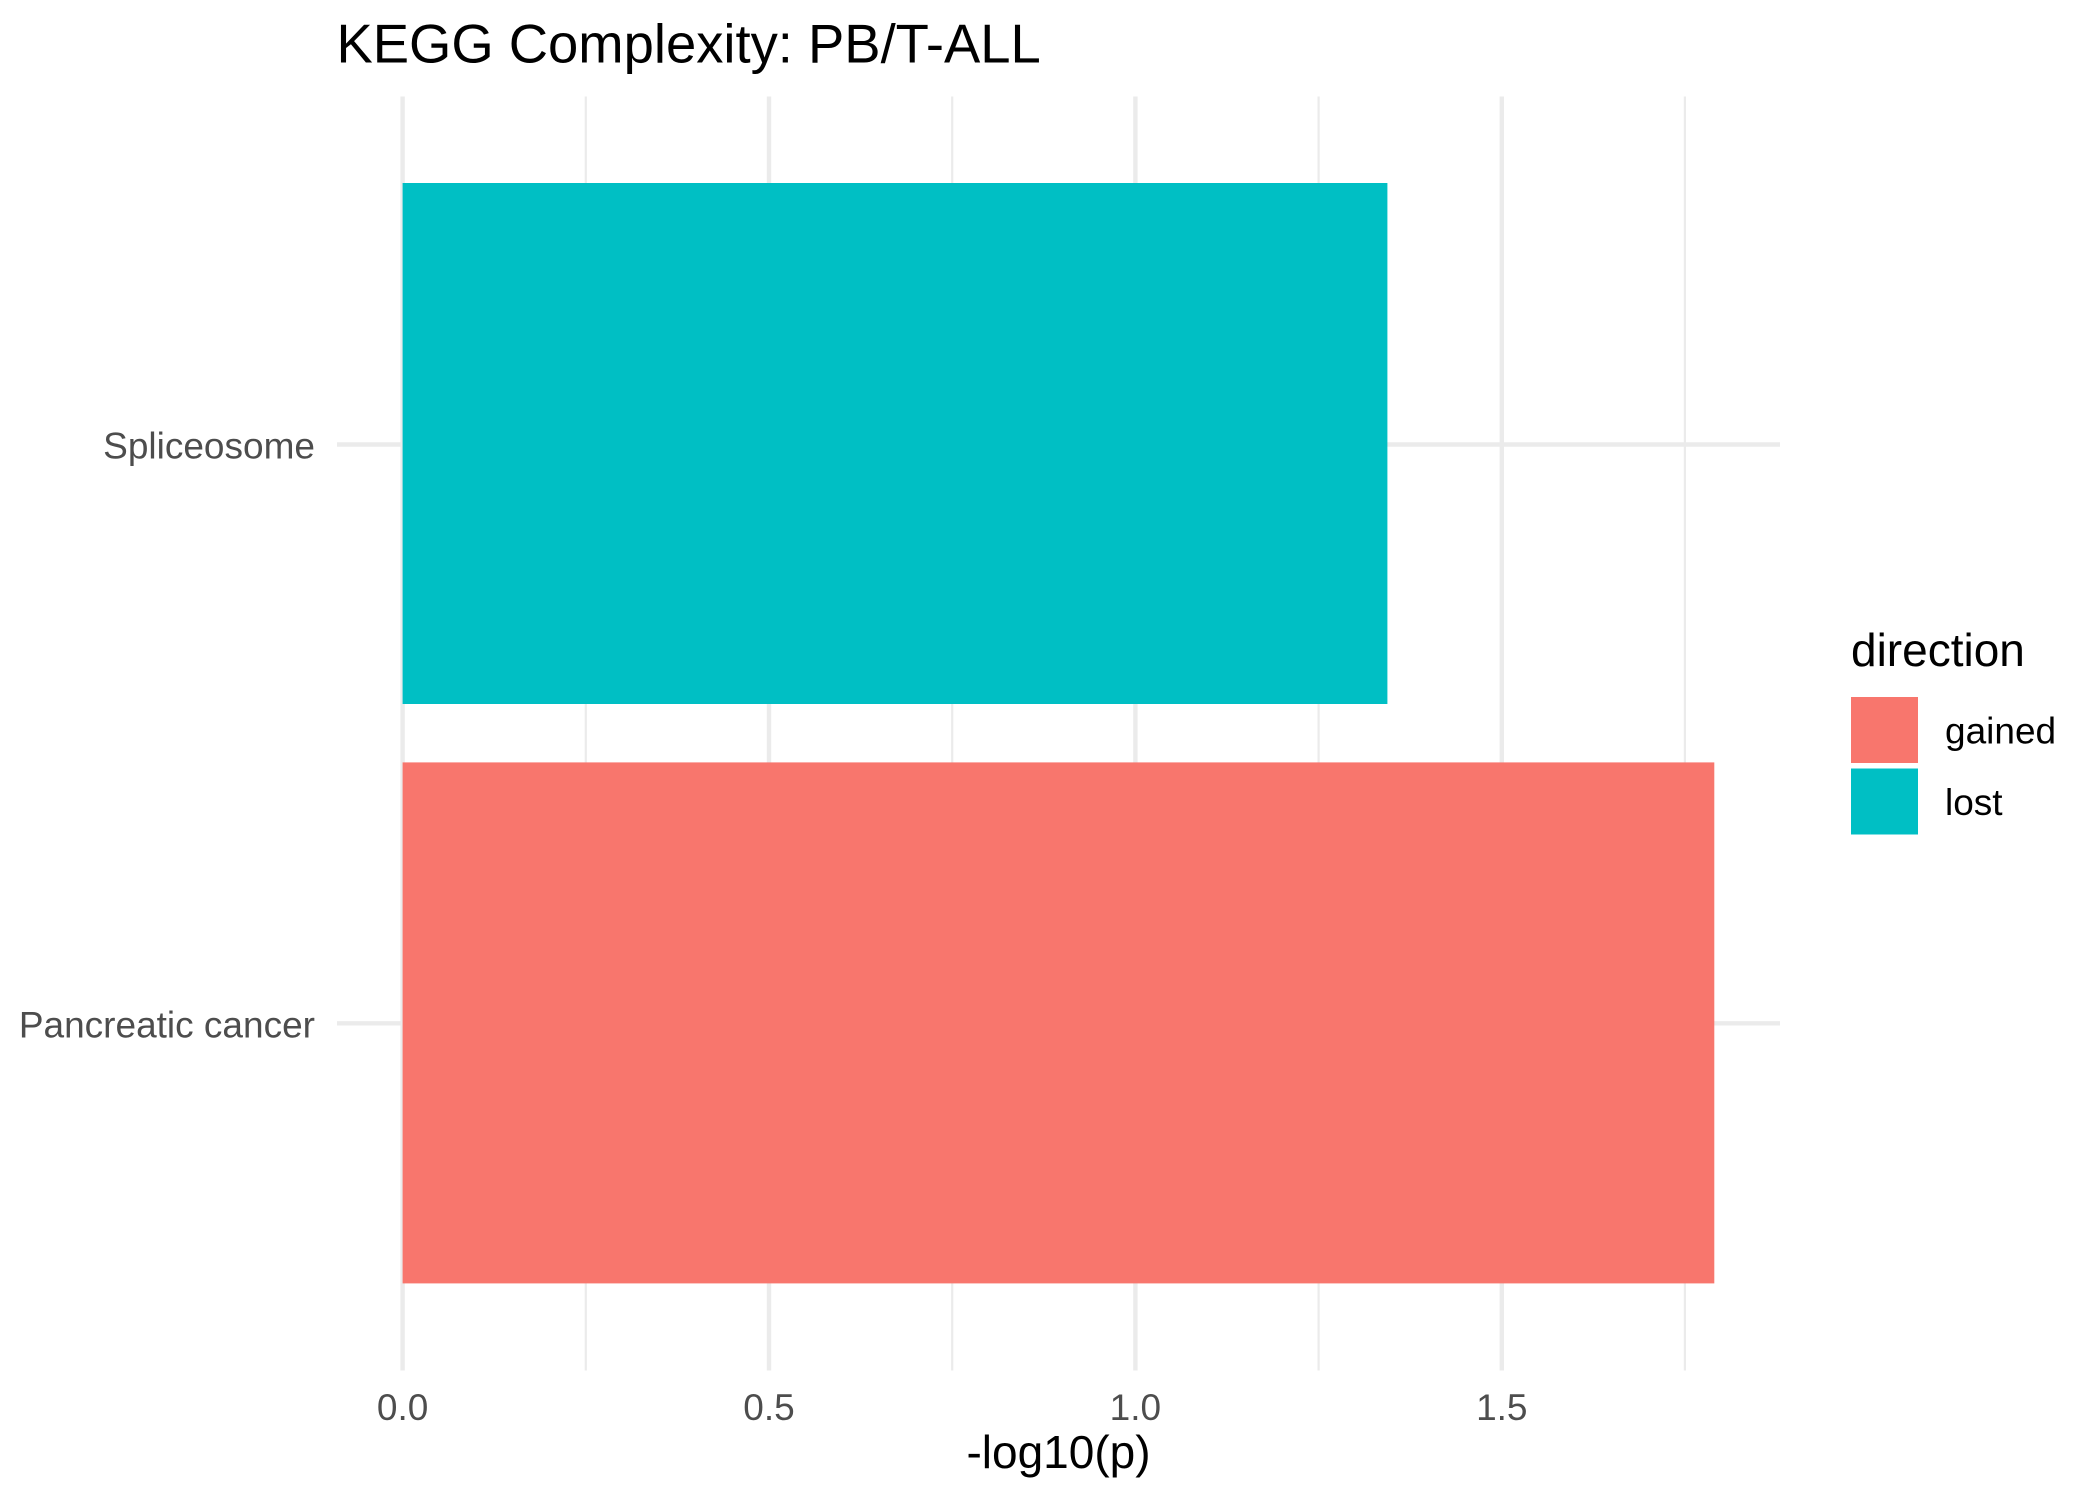 The height and width of the screenshot is (1500, 2100). What do you see at coordinates (1501, 1407) in the screenshot?
I see `svg-text: 1.5` at bounding box center [1501, 1407].